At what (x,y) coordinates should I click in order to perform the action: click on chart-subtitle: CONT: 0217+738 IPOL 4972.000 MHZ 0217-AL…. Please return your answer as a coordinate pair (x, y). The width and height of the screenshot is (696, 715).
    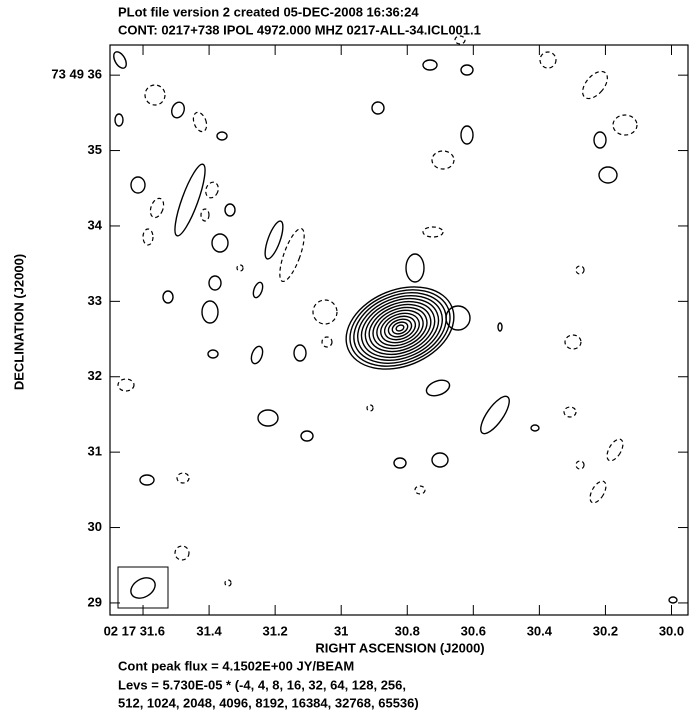
    Looking at the image, I should click on (299, 29).